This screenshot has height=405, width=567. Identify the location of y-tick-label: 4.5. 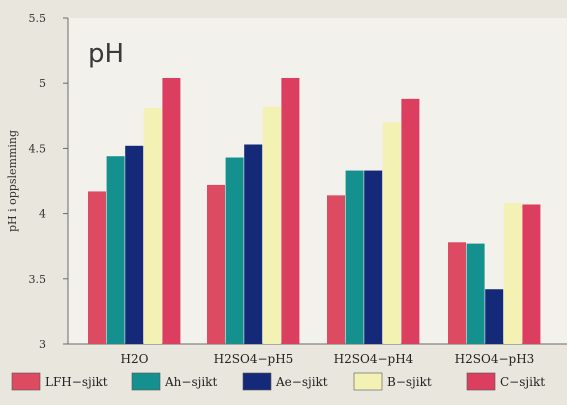
(38, 148).